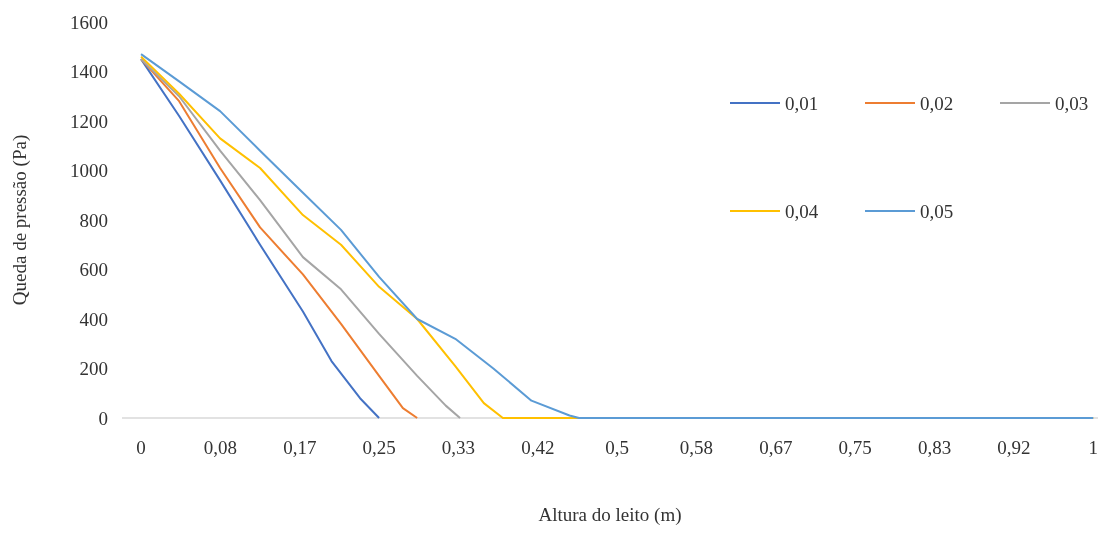  Describe the element at coordinates (93, 369) in the screenshot. I see `y-tick-label: 200` at that location.